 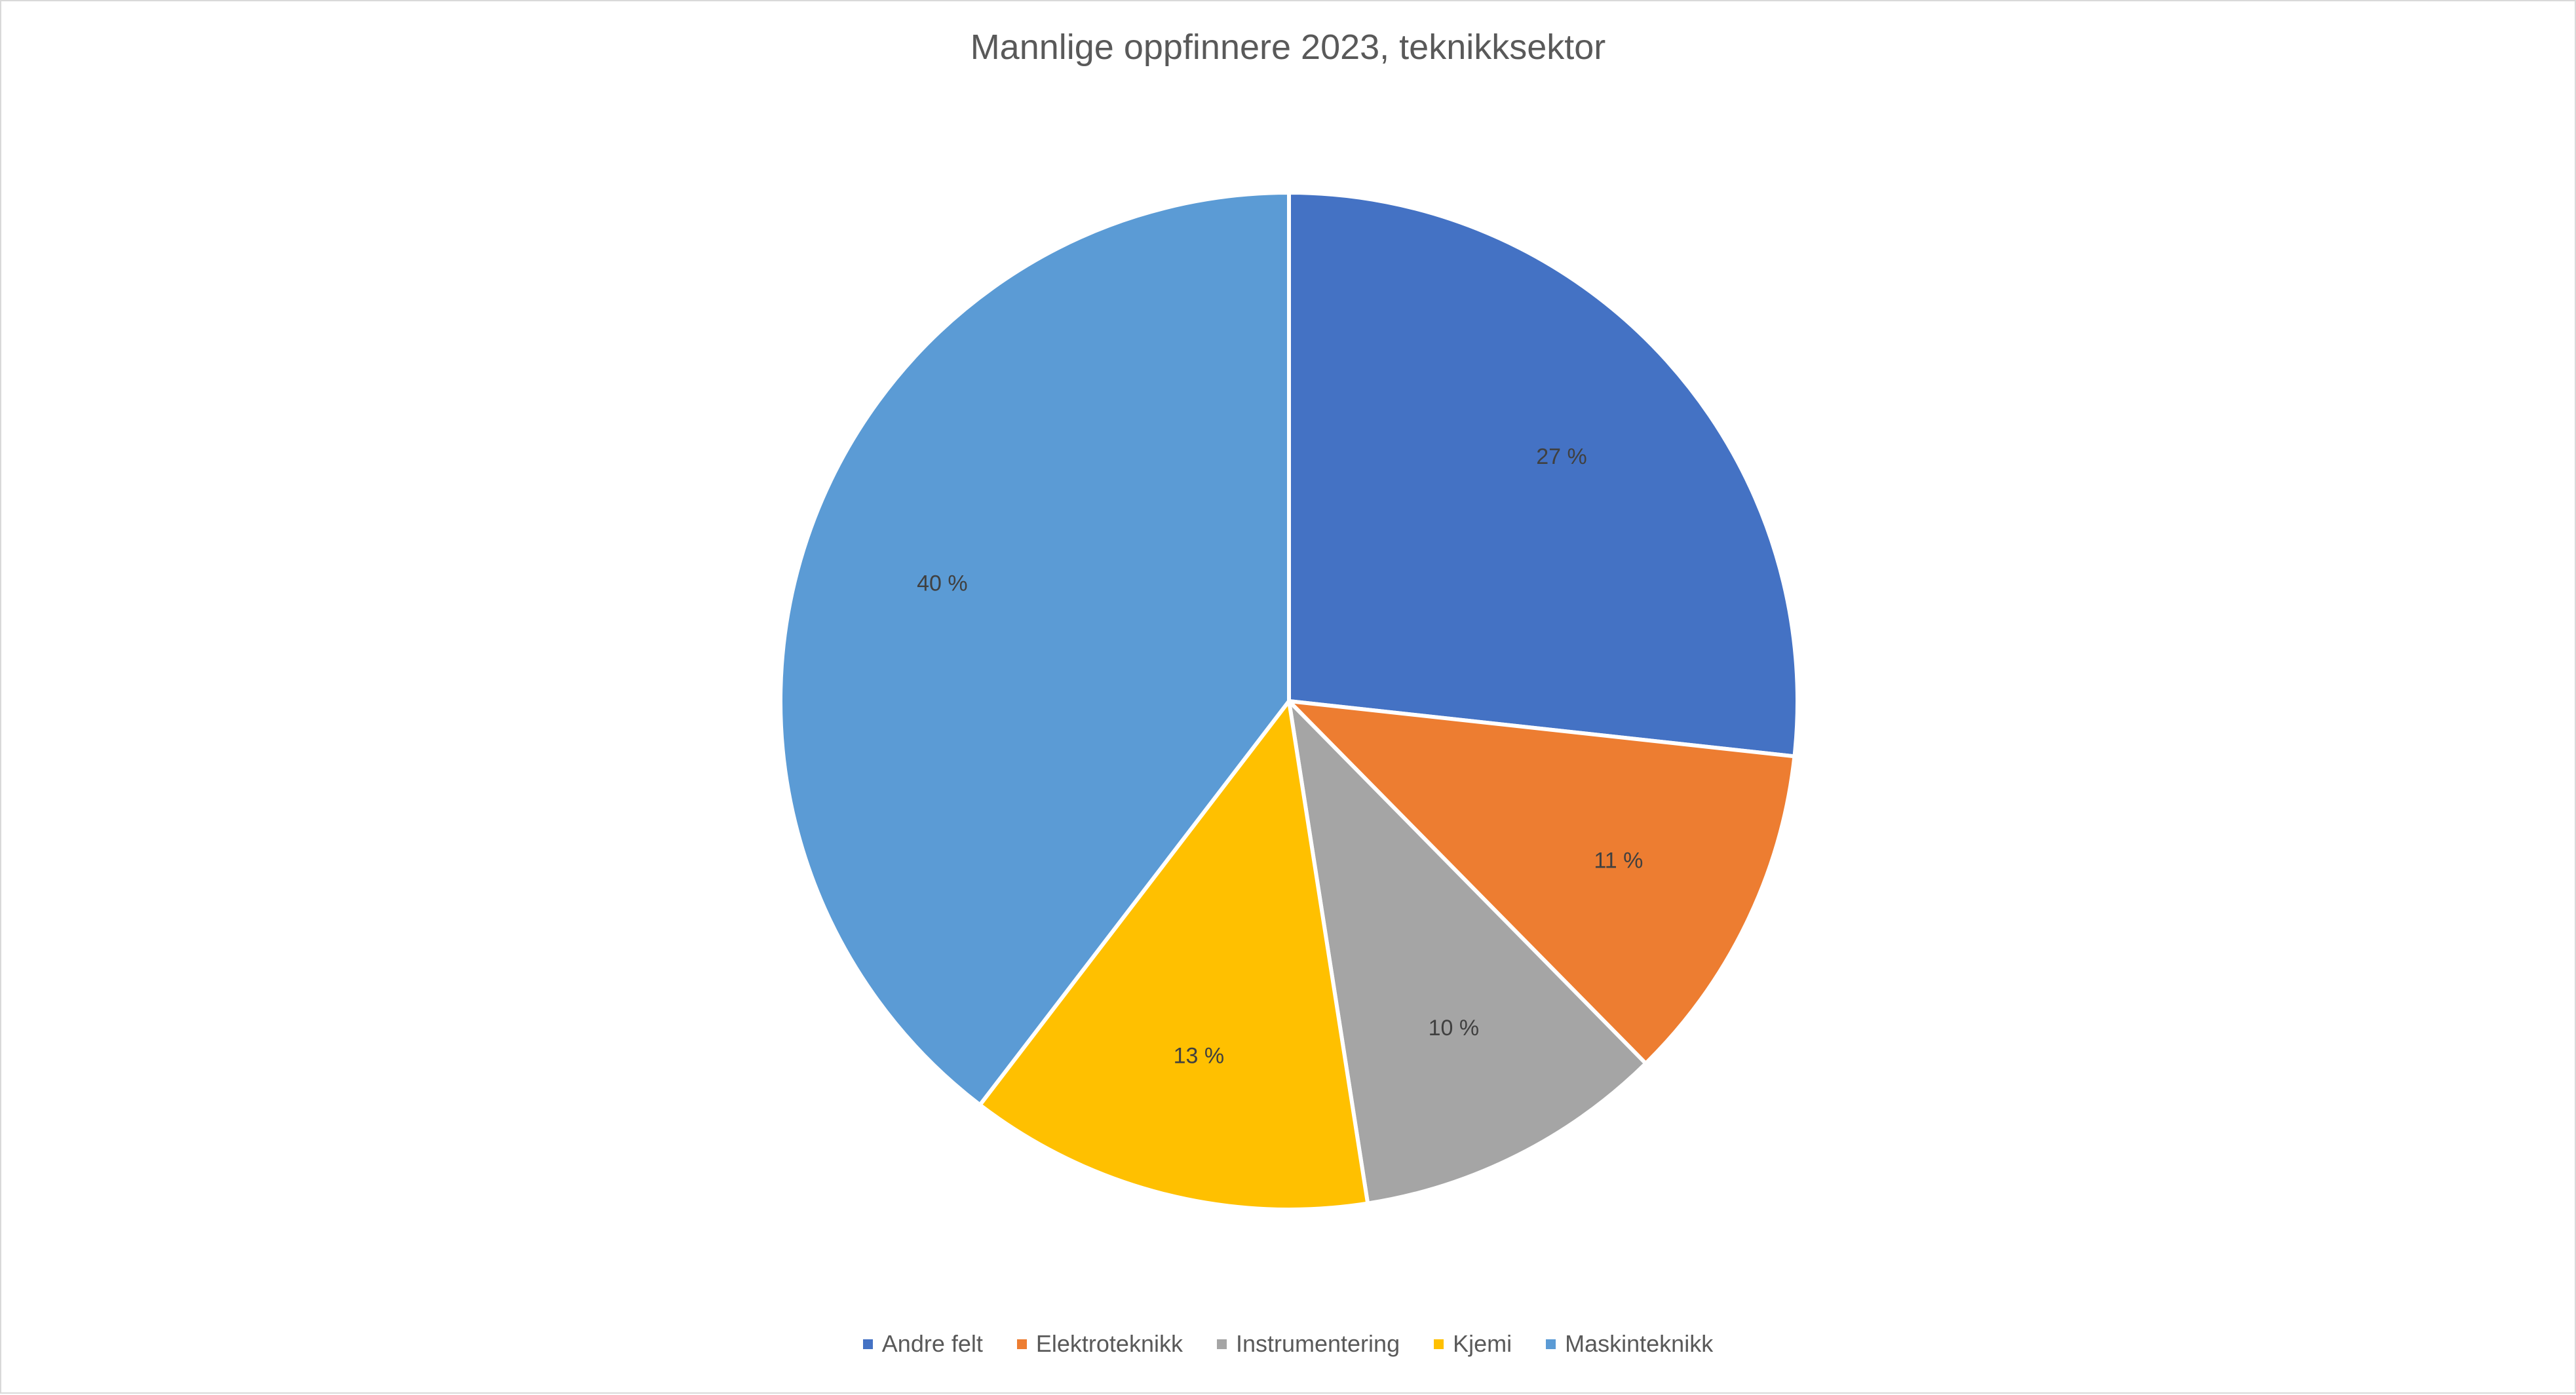 I want to click on data-label-elektroteknikk: 11 %, so click(x=1618, y=861).